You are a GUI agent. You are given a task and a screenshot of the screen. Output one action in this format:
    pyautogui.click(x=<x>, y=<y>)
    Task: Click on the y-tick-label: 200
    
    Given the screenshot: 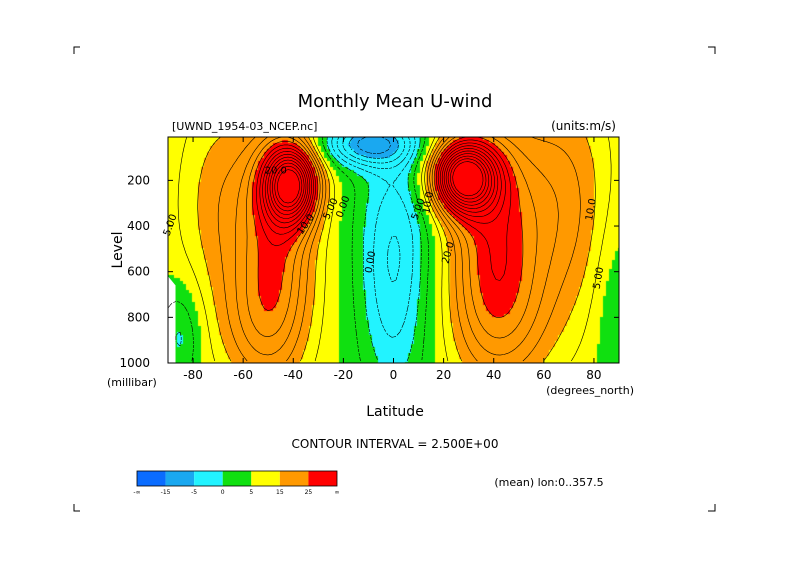 What is the action you would take?
    pyautogui.click(x=138, y=180)
    